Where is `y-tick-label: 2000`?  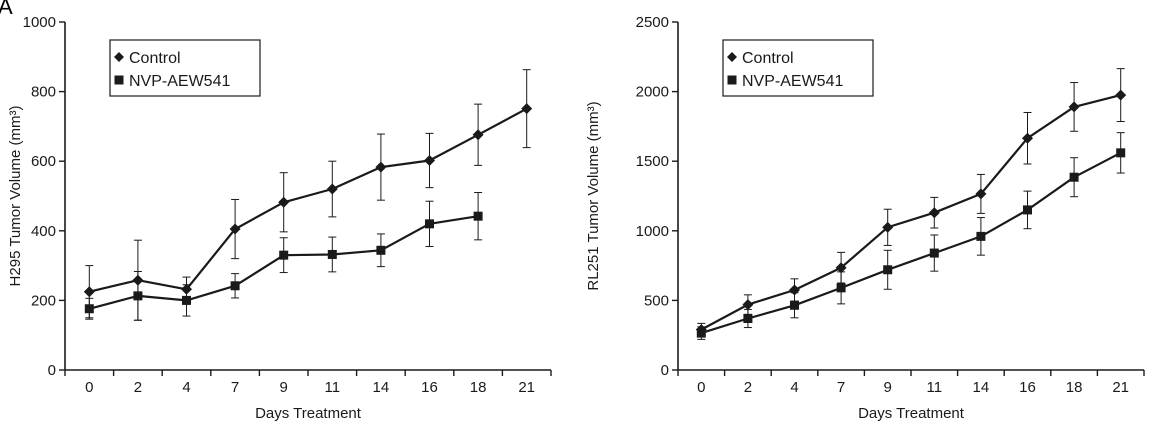 y-tick-label: 2000 is located at coordinates (652, 92).